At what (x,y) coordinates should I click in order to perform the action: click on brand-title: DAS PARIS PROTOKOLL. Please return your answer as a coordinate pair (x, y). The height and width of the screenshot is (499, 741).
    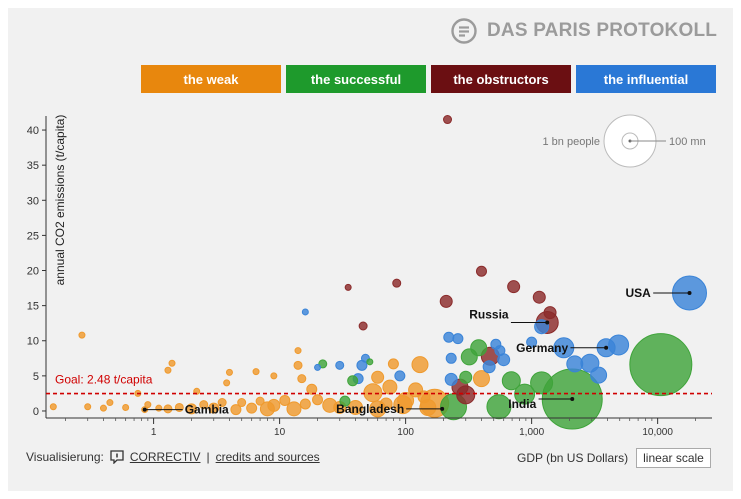
    Looking at the image, I should click on (602, 30).